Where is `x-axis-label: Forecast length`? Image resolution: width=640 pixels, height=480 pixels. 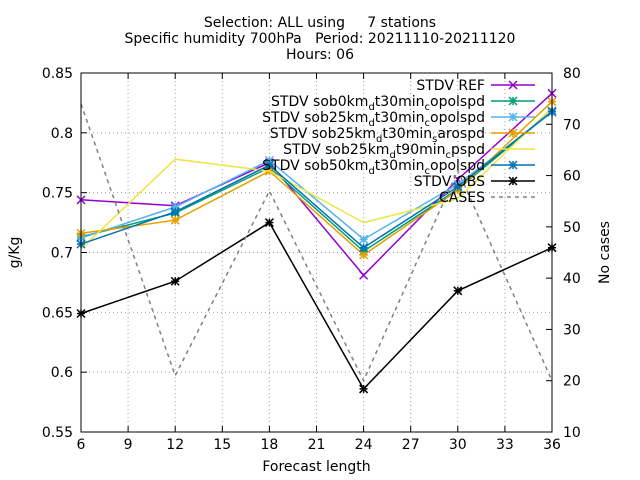 x-axis-label: Forecast length is located at coordinates (316, 467).